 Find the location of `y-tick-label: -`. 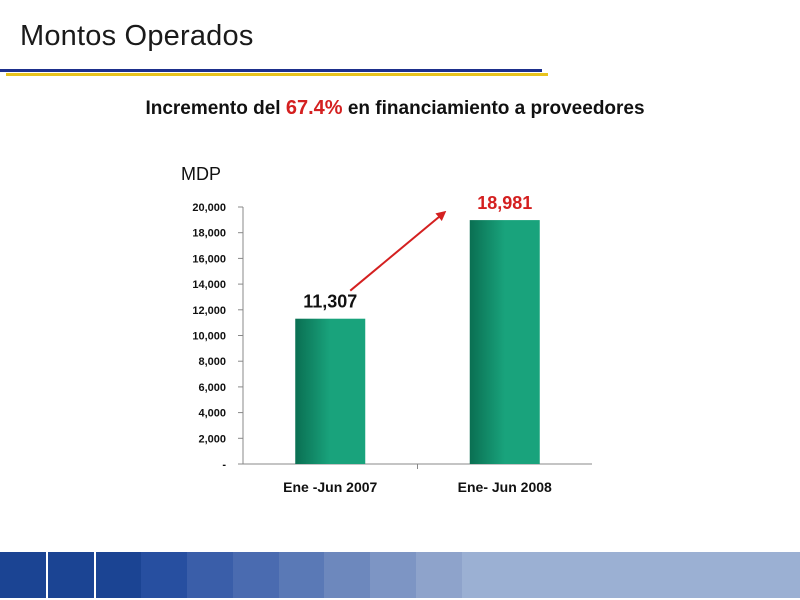

y-tick-label: - is located at coordinates (224, 465).